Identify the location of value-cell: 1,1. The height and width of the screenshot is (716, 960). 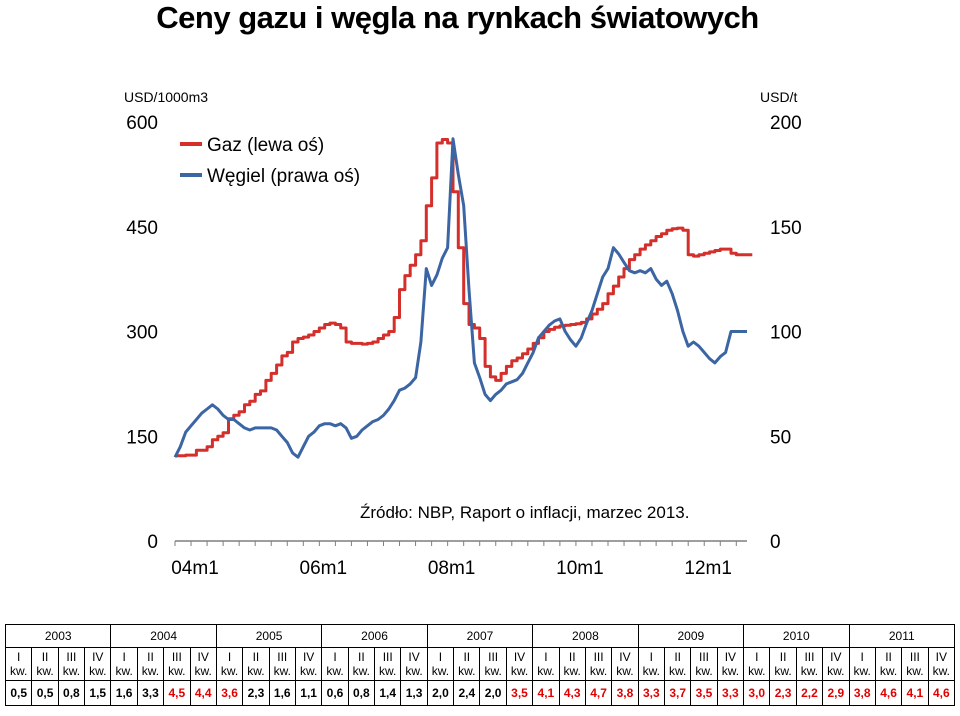
(308, 693).